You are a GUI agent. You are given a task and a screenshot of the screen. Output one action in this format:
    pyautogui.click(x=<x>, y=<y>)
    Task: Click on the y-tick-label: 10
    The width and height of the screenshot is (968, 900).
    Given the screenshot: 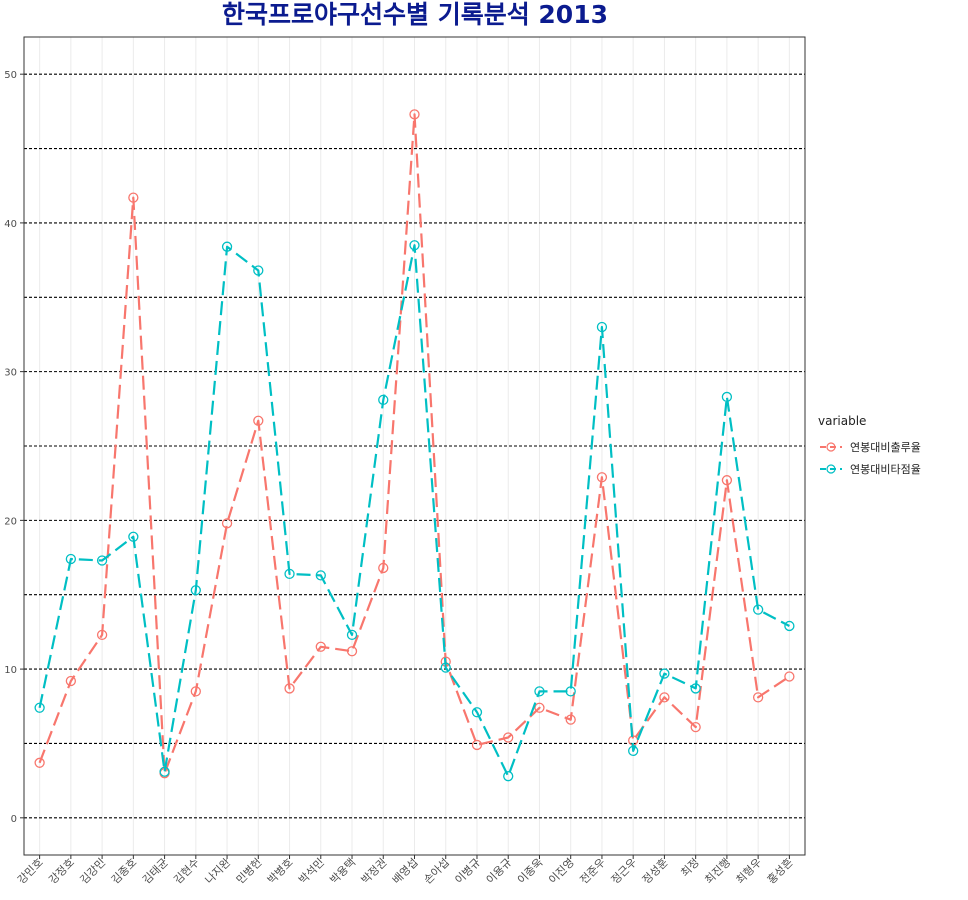 What is the action you would take?
    pyautogui.click(x=10, y=670)
    